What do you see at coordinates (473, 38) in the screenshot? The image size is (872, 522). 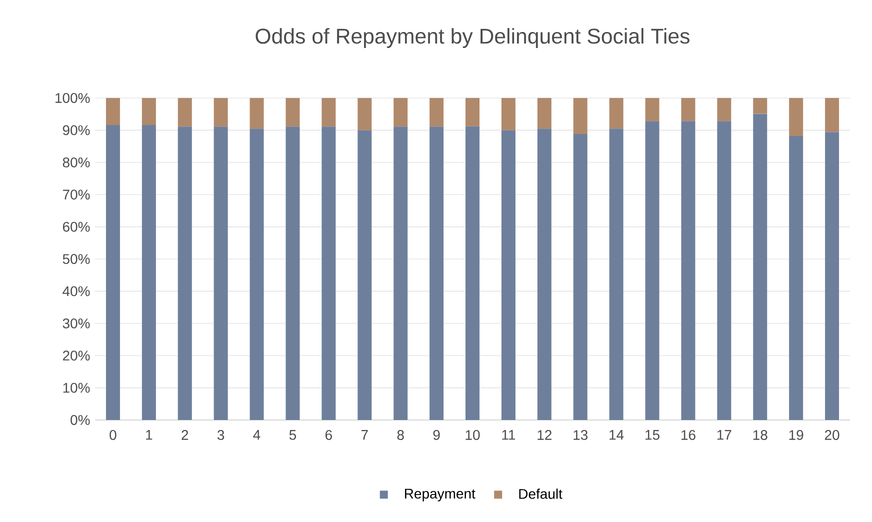 I see `chart-title: Odds of Repayment by Delinquent Social Ties` at bounding box center [473, 38].